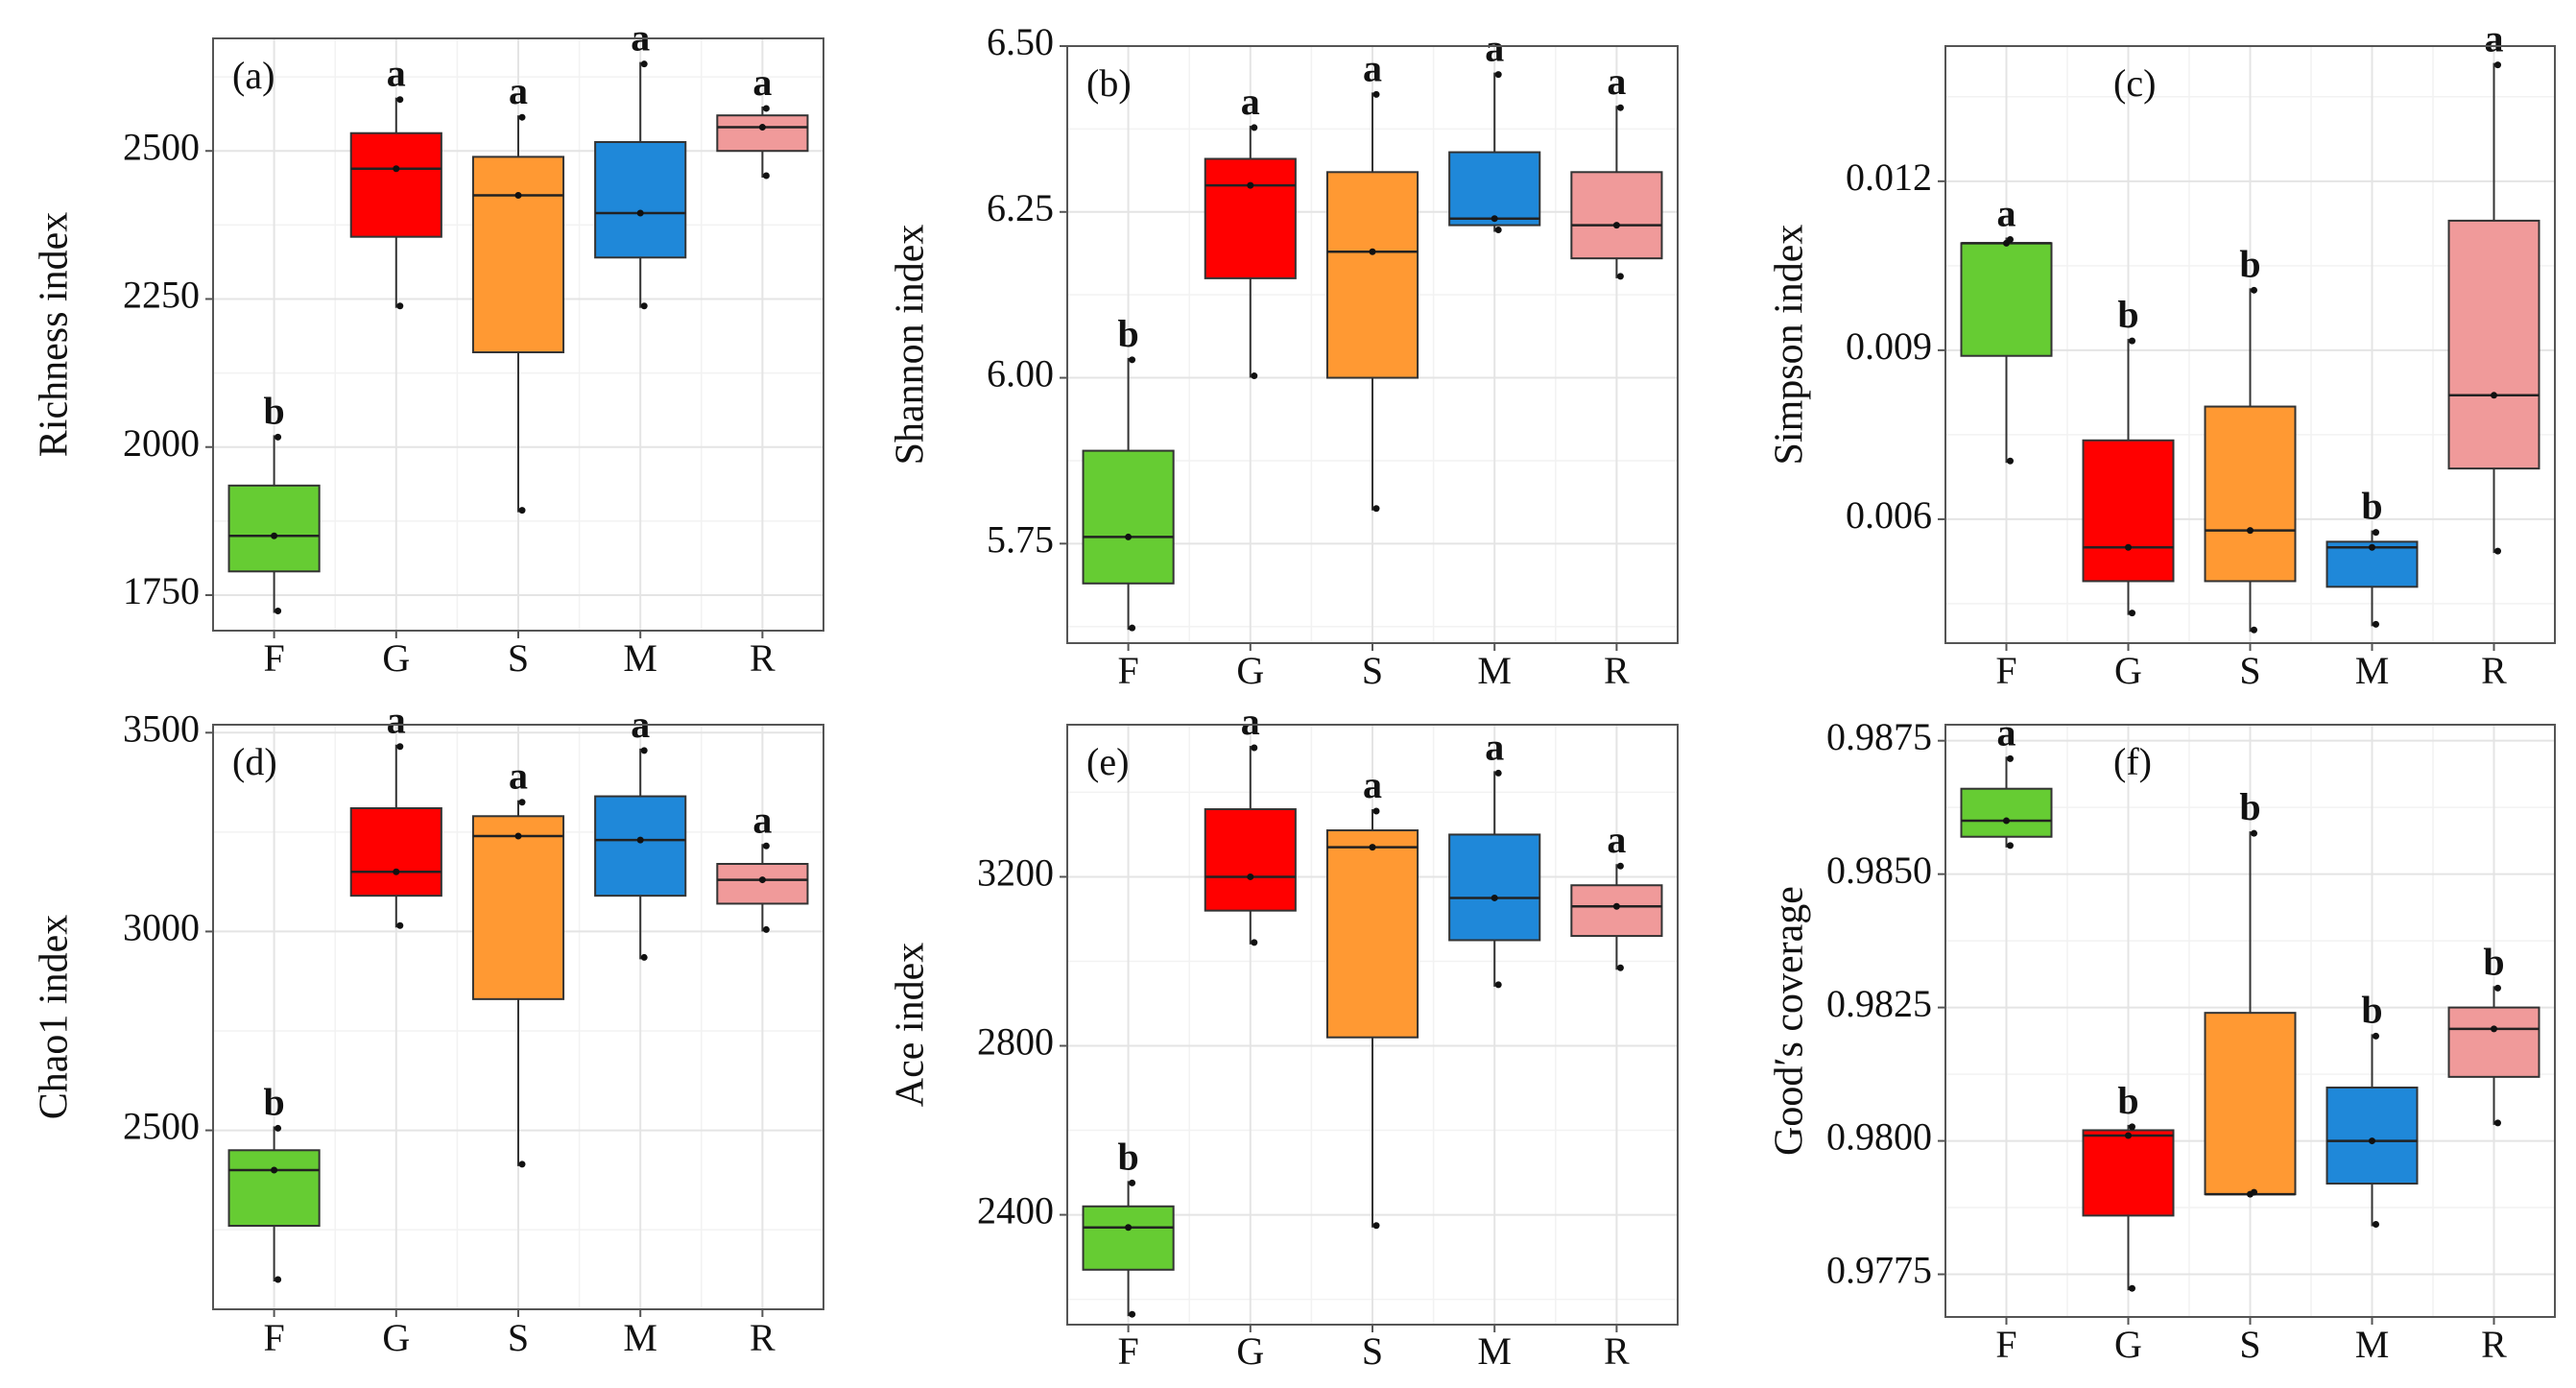 The height and width of the screenshot is (1388, 2576). Describe the element at coordinates (1016, 873) in the screenshot. I see `y-tick-label: 3200` at that location.